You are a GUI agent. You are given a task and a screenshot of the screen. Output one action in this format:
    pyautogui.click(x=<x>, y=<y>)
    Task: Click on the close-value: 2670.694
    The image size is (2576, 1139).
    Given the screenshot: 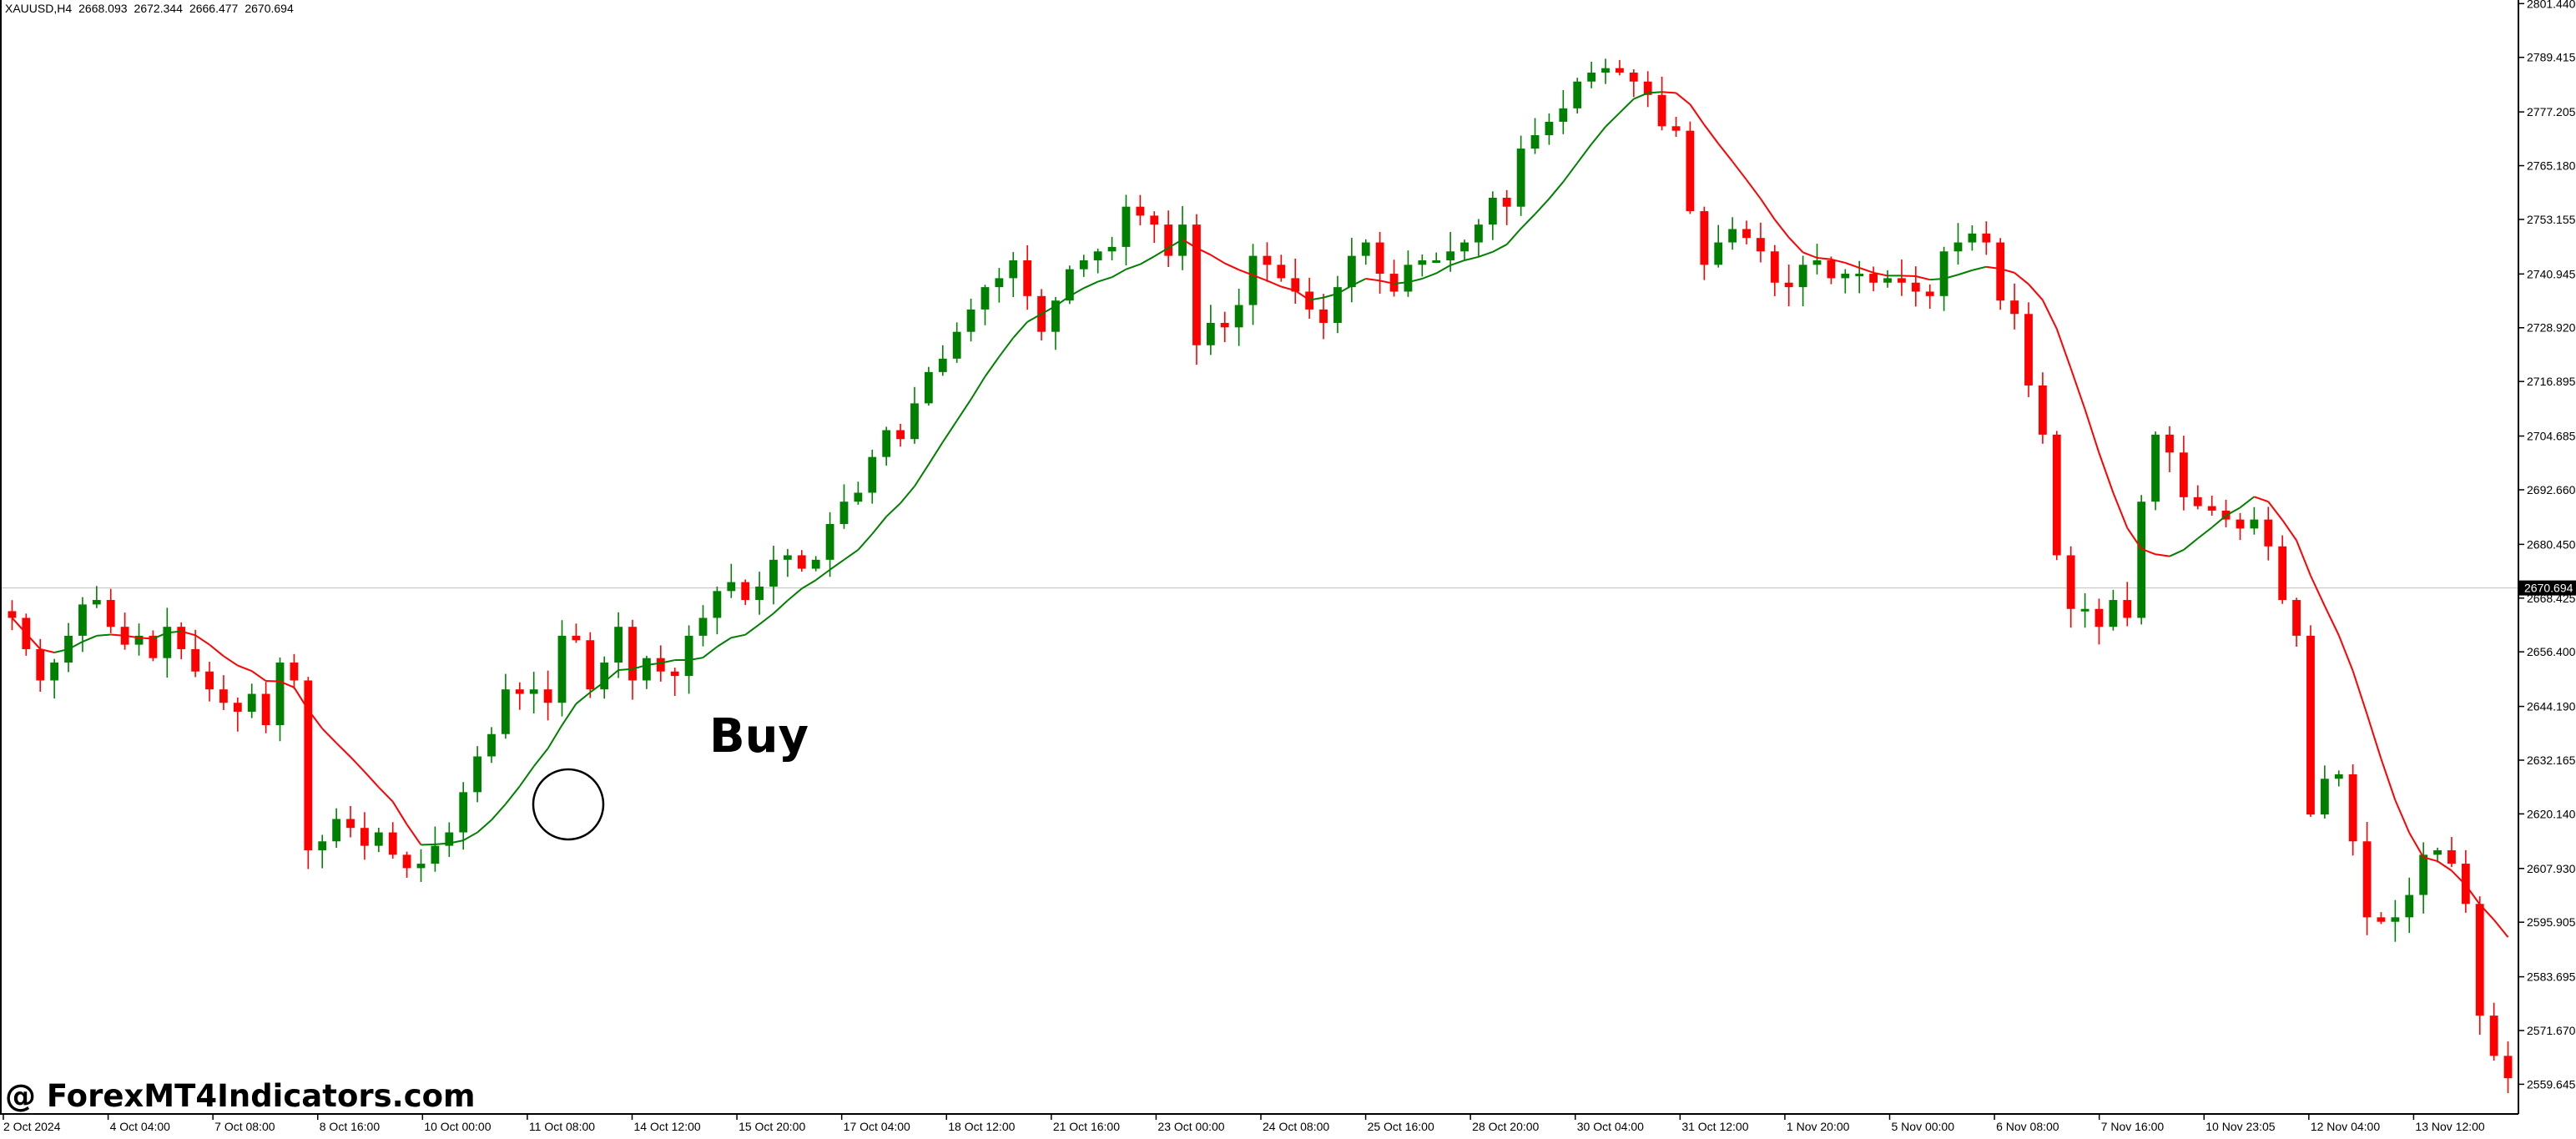 What is the action you would take?
    pyautogui.click(x=269, y=8)
    